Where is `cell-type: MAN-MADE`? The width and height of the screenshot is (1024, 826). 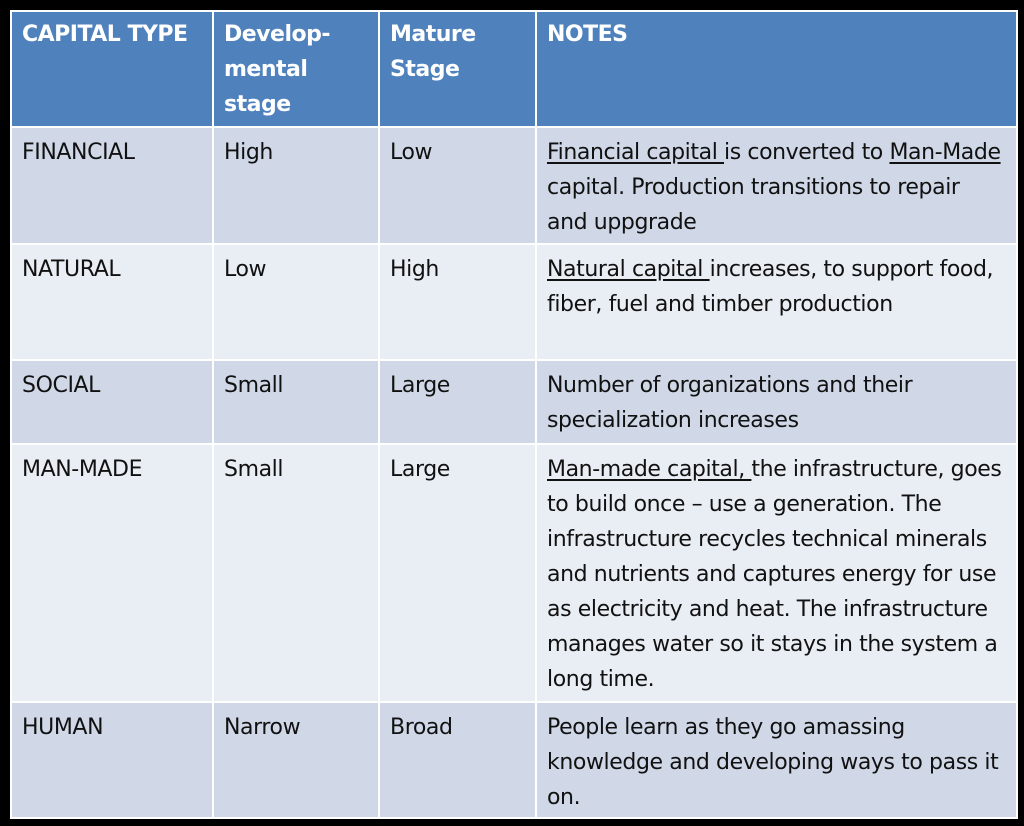 cell-type: MAN-MADE is located at coordinates (112, 573).